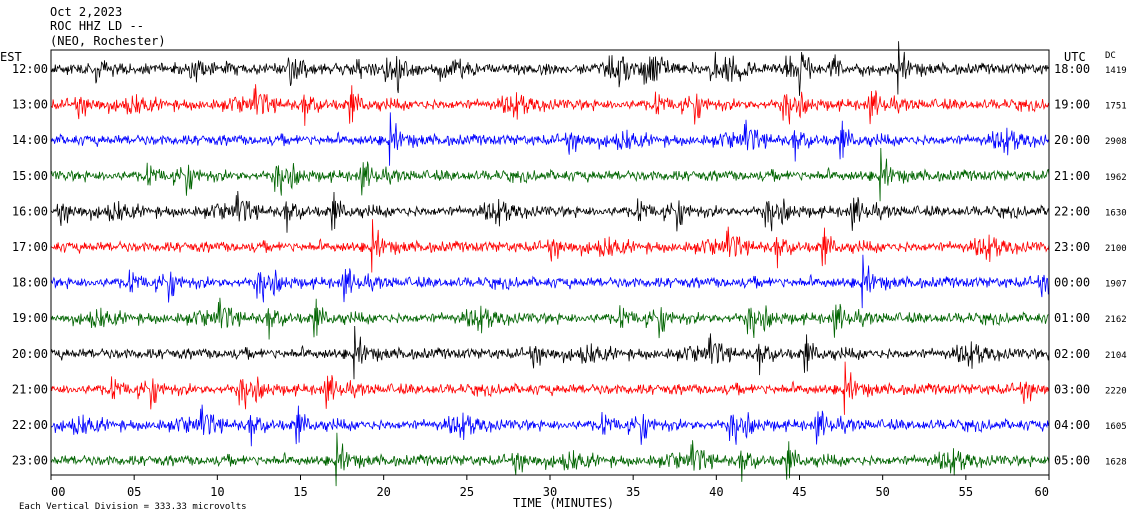 This screenshot has height=519, width=1130. I want to click on dc-value: 1751, so click(1116, 107).